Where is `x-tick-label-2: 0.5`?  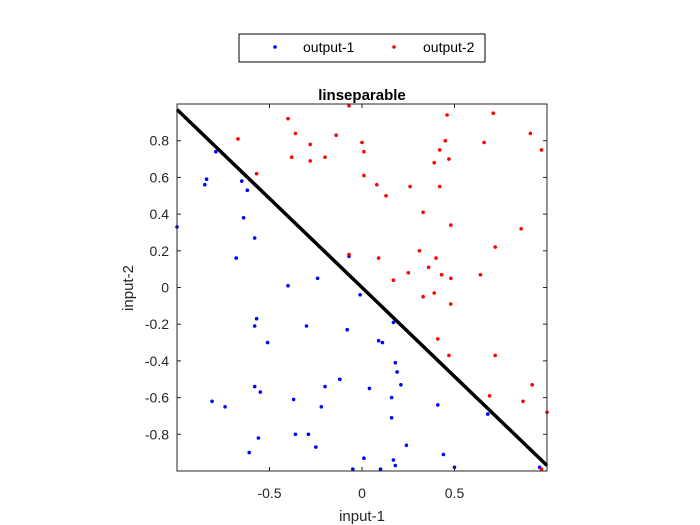 x-tick-label-2: 0.5 is located at coordinates (455, 493).